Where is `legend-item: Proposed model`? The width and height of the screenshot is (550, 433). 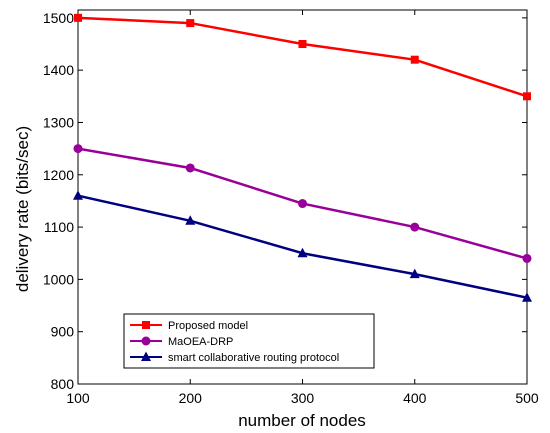
legend-item: Proposed model is located at coordinates (189, 326).